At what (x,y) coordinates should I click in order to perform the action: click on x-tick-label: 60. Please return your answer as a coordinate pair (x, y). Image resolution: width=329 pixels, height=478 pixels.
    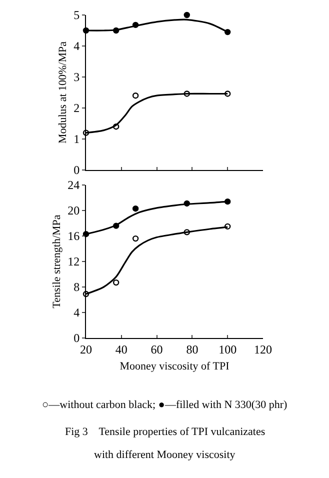
    Looking at the image, I should click on (156, 349).